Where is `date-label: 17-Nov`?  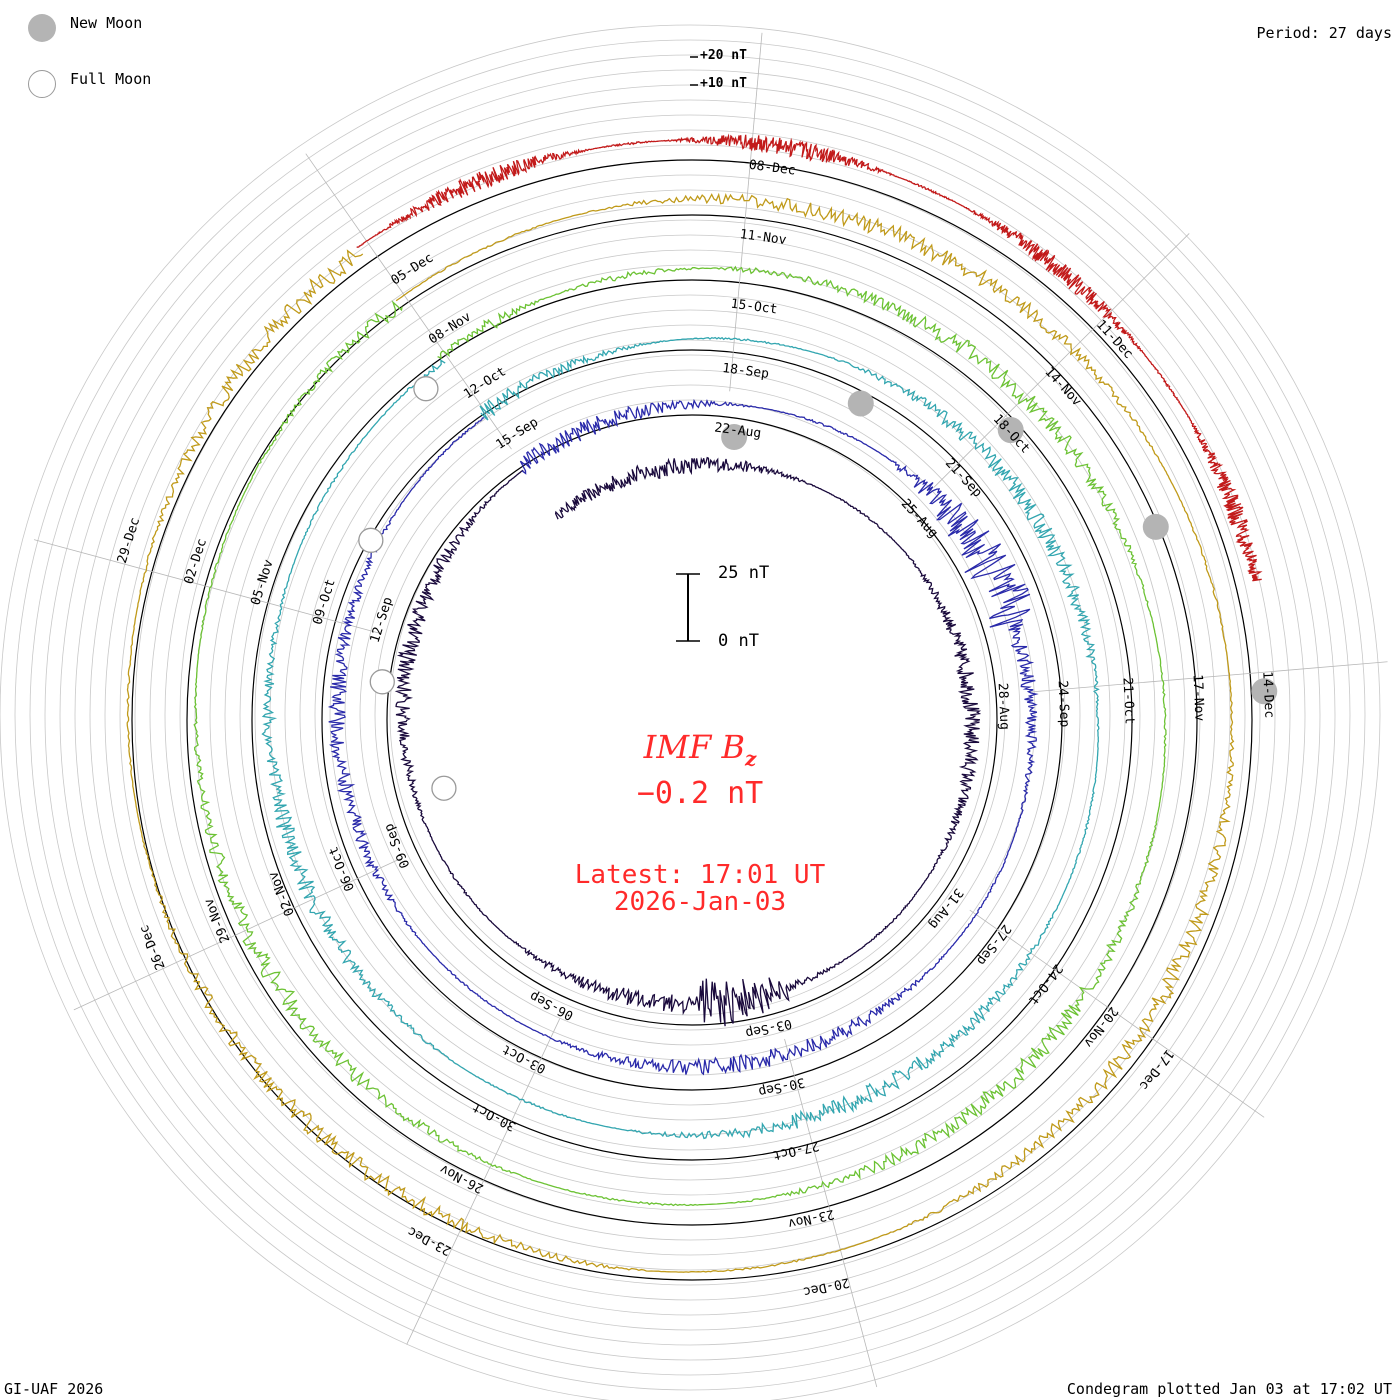 date-label: 17-Nov is located at coordinates (1197, 698).